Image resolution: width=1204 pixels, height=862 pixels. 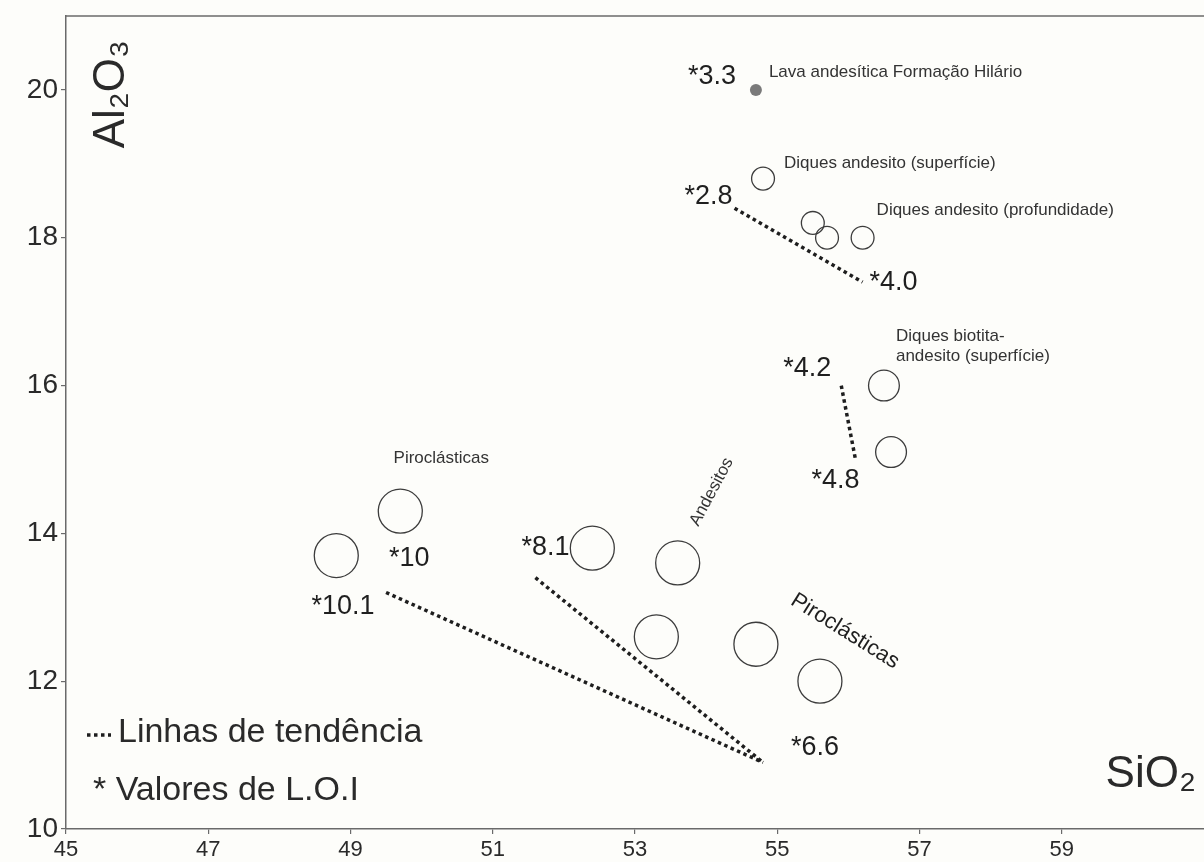 What do you see at coordinates (1061, 849) in the screenshot?
I see `x-tick-label: 59` at bounding box center [1061, 849].